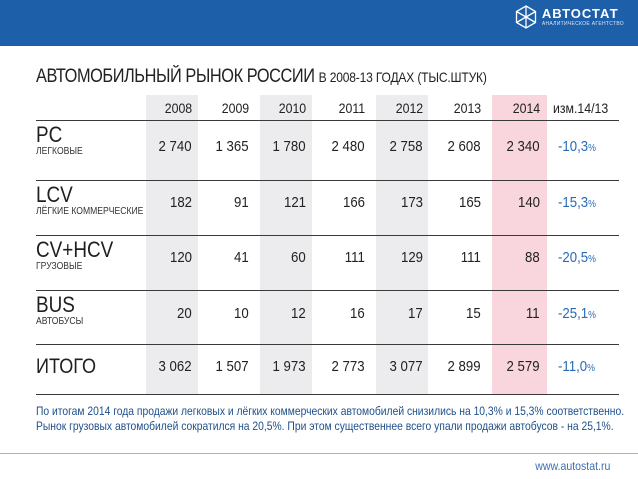 Image resolution: width=638 pixels, height=479 pixels. Describe the element at coordinates (180, 257) in the screenshot. I see `table-cell: 120` at that location.